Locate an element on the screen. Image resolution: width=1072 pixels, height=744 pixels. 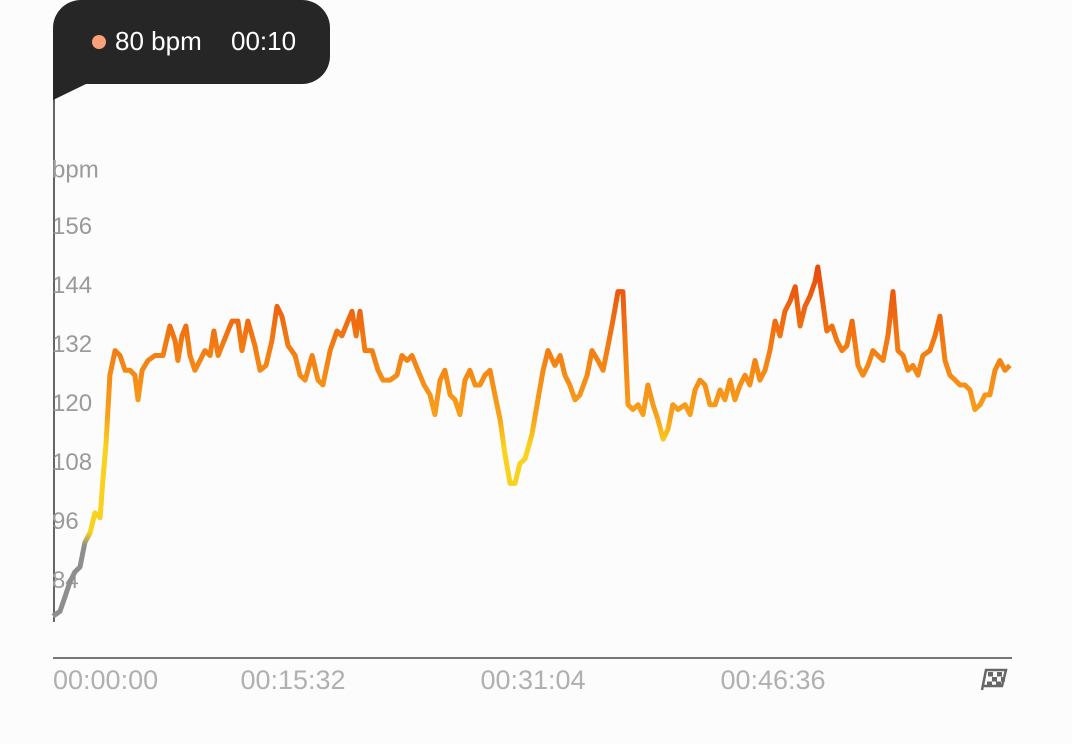
x-tick-label: 00:46:36 is located at coordinates (772, 680).